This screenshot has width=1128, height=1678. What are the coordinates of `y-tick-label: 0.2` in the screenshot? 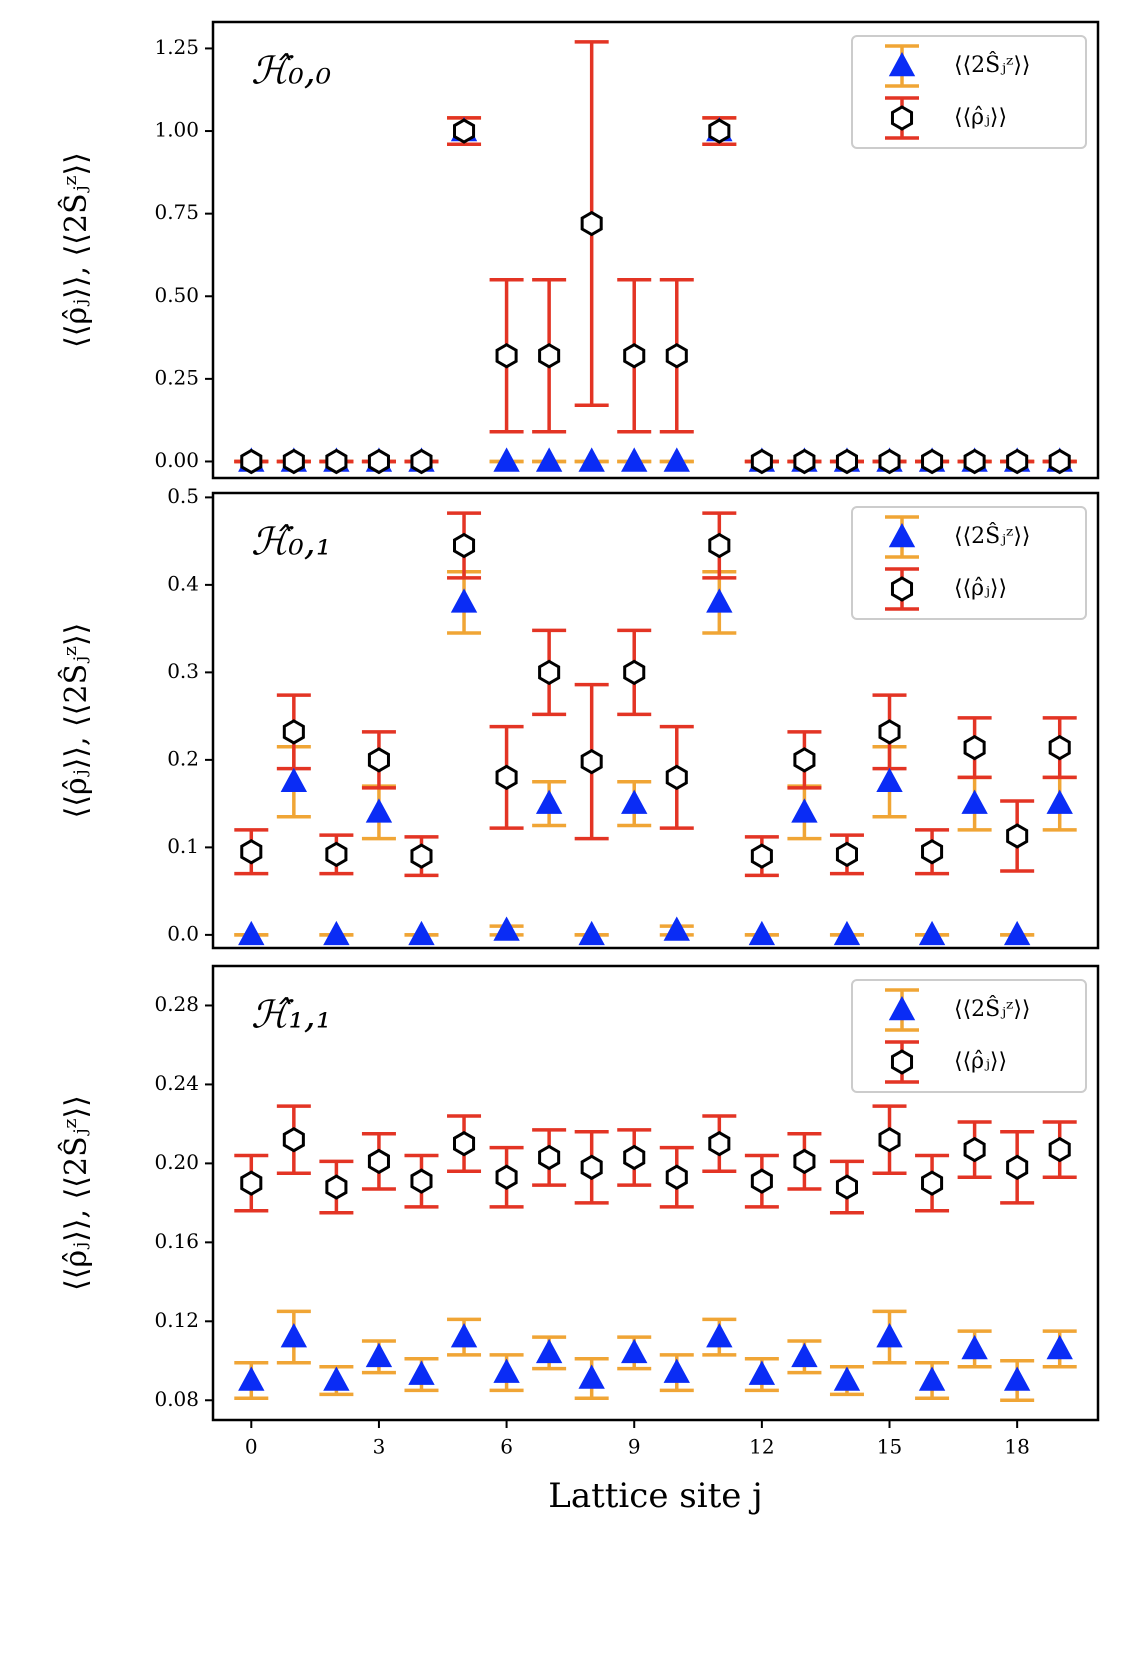 It's located at (183, 758).